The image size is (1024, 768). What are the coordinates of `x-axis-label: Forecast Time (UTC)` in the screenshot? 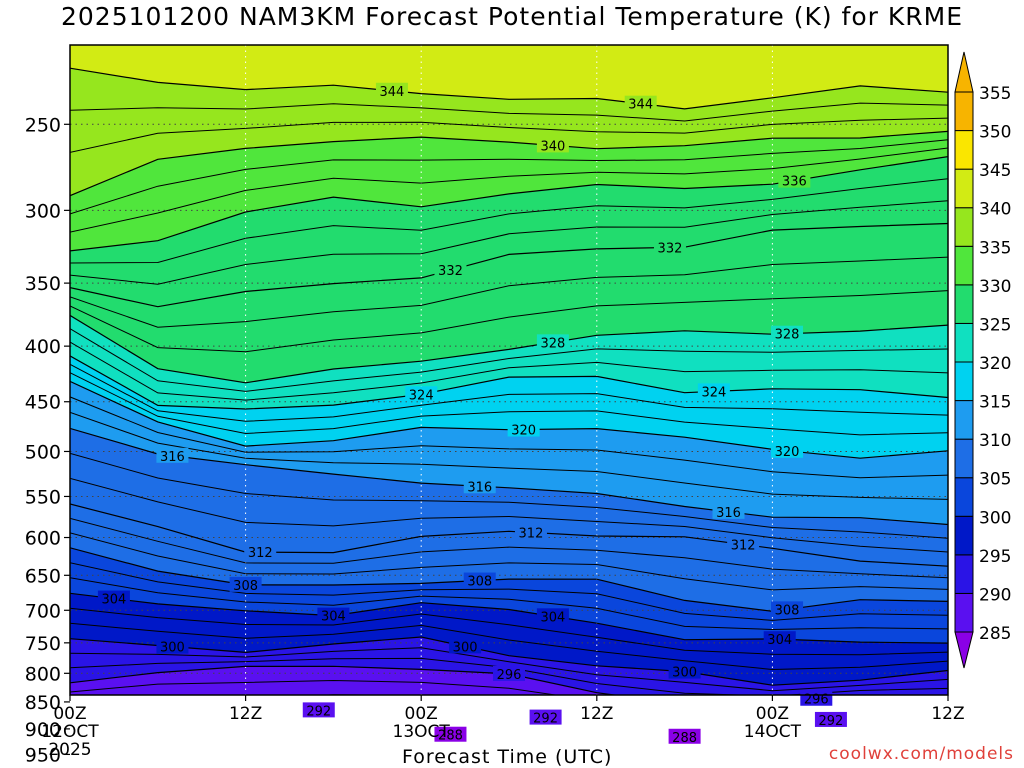 It's located at (507, 757).